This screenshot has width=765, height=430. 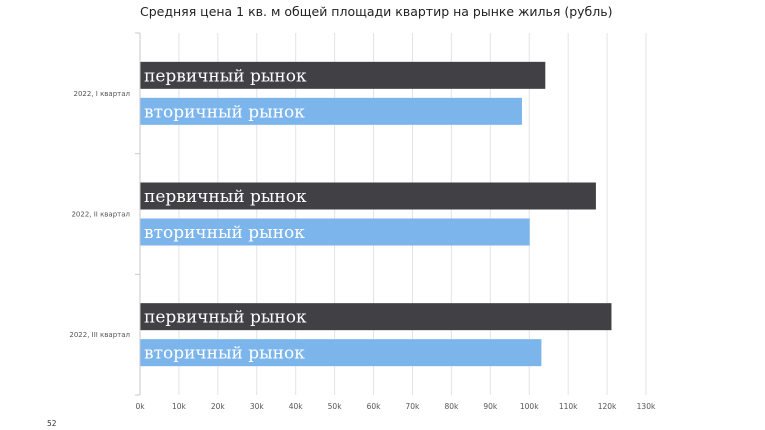 What do you see at coordinates (138, 214) in the screenshot?
I see `category-axis` at bounding box center [138, 214].